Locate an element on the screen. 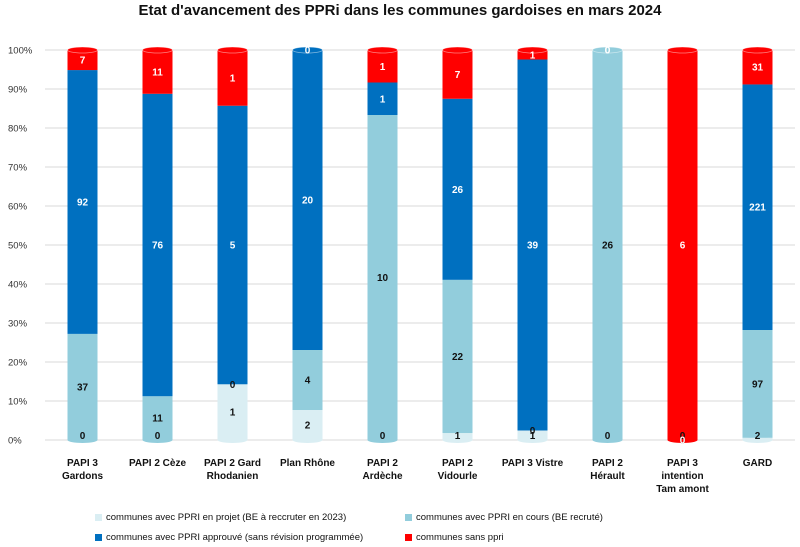  legend-item: communes sans ppri is located at coordinates (454, 537).